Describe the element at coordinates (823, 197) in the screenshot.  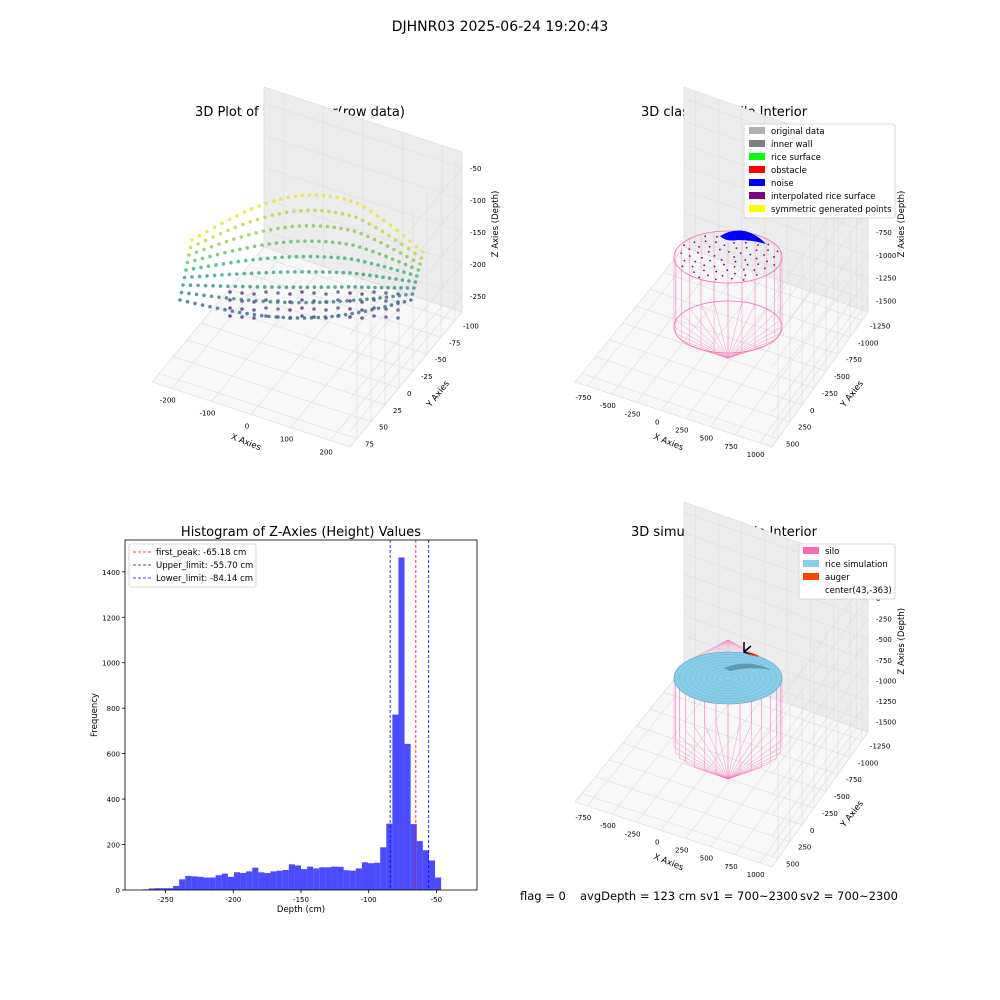
I see `legend-label: interpolated rice surface` at that location.